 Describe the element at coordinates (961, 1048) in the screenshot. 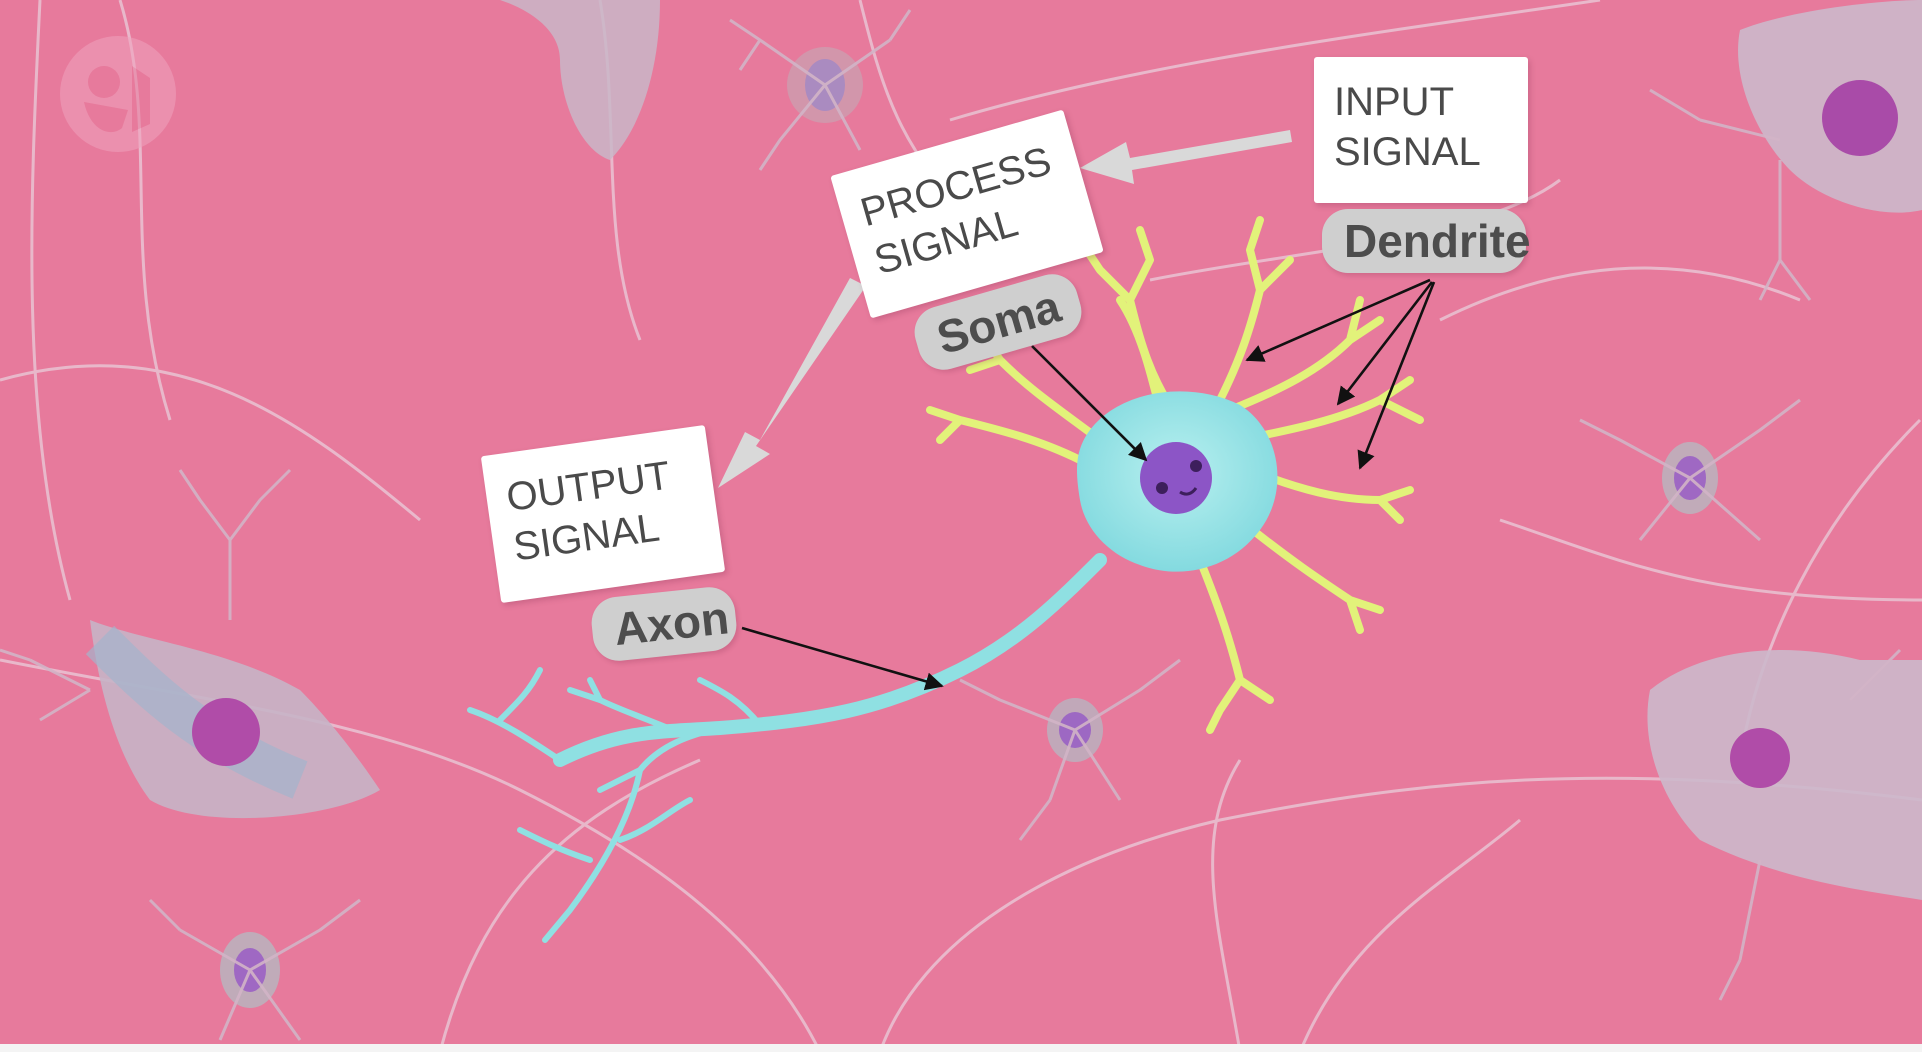

I see `bottom-strip` at that location.